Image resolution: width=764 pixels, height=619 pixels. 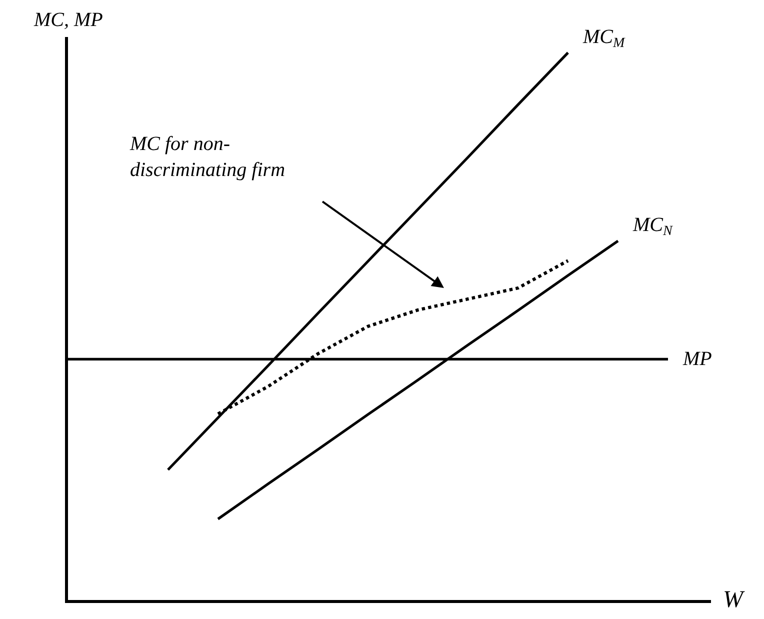 I want to click on series-label: MC$_{M}$, so click(x=604, y=39).